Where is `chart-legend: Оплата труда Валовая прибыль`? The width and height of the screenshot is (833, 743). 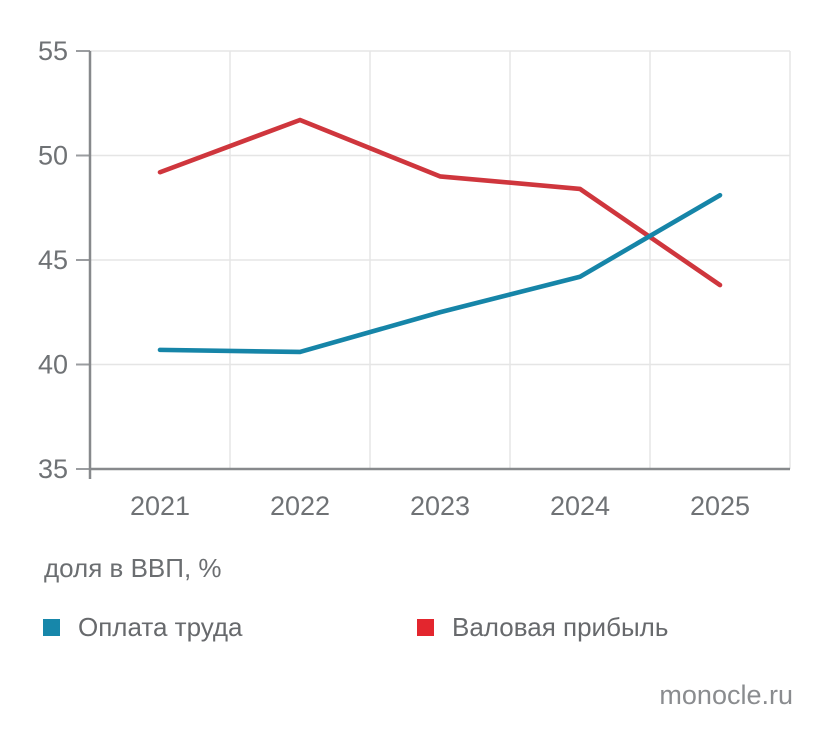
chart-legend: Оплата труда Валовая прибыль is located at coordinates (416, 627).